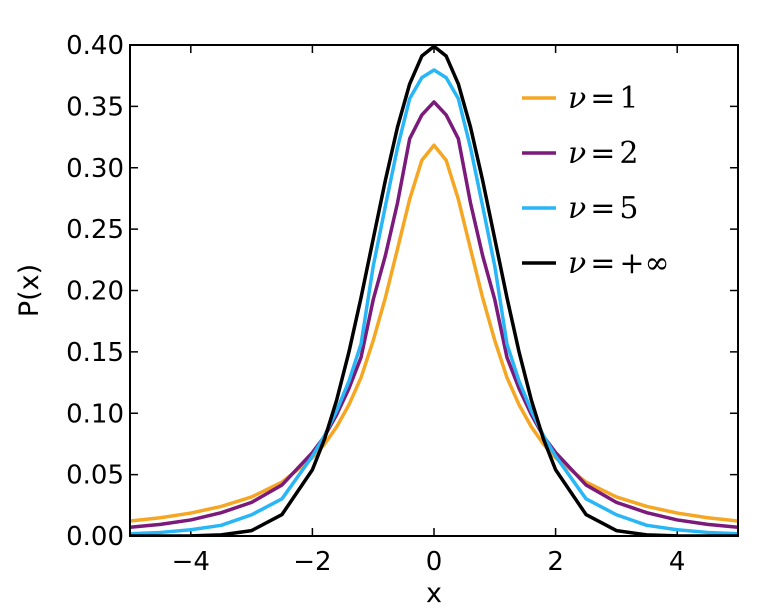  Describe the element at coordinates (95, 537) in the screenshot. I see `y-tick-label: 0.00` at that location.